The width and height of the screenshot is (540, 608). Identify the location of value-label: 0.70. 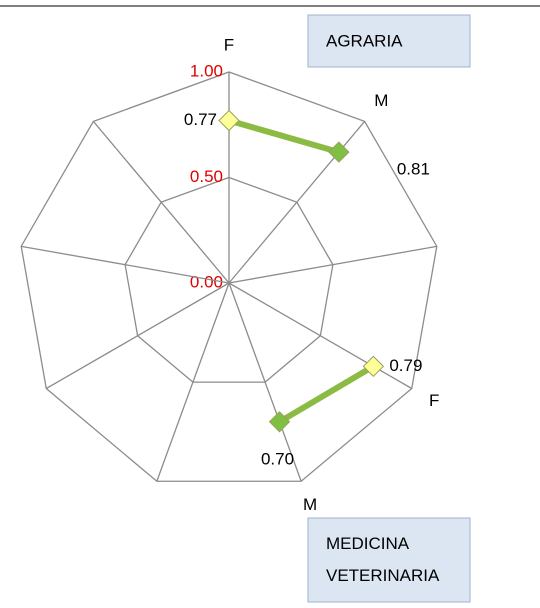
(277, 458).